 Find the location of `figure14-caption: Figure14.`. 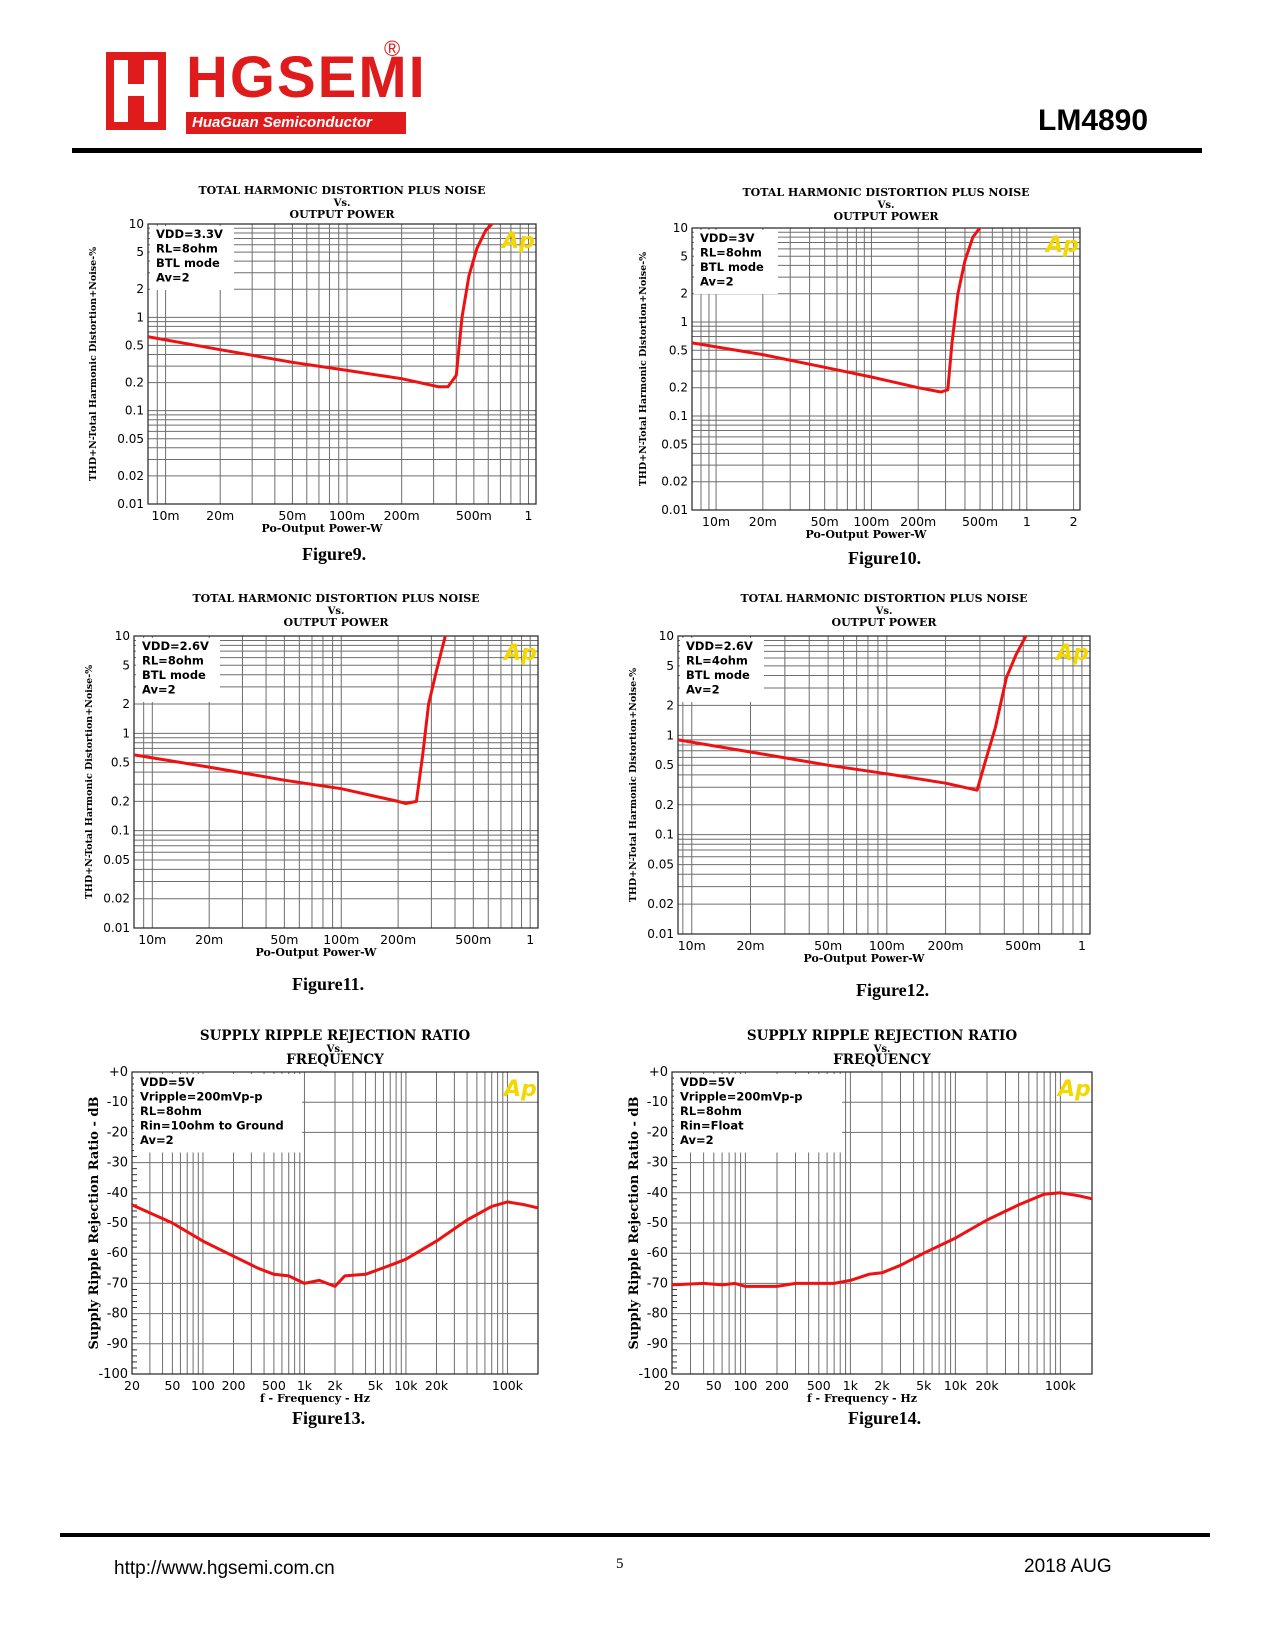

figure14-caption: Figure14. is located at coordinates (885, 1418).